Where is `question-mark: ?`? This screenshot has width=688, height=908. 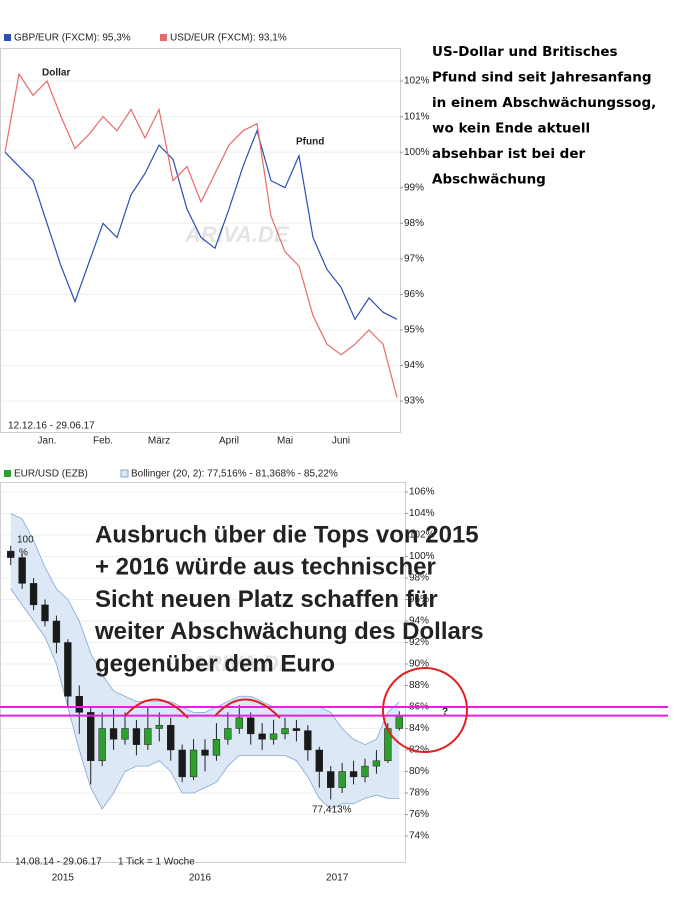 question-mark: ? is located at coordinates (445, 712).